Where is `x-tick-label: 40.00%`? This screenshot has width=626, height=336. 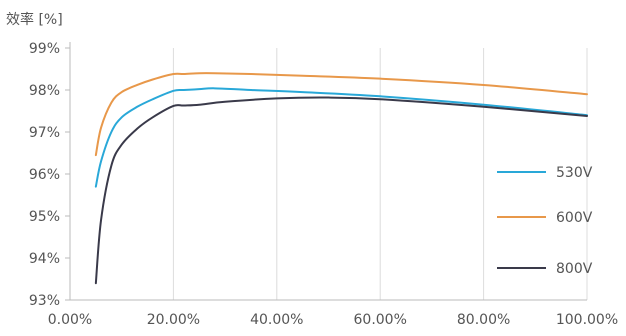 x-tick-label: 40.00% is located at coordinates (276, 320).